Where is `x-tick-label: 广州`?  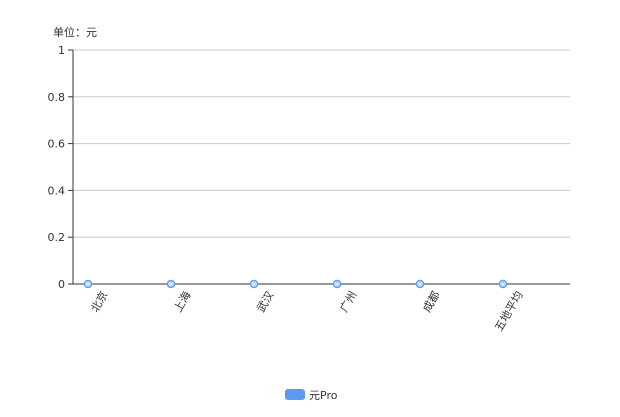
x-tick-label: 广州 is located at coordinates (348, 302).